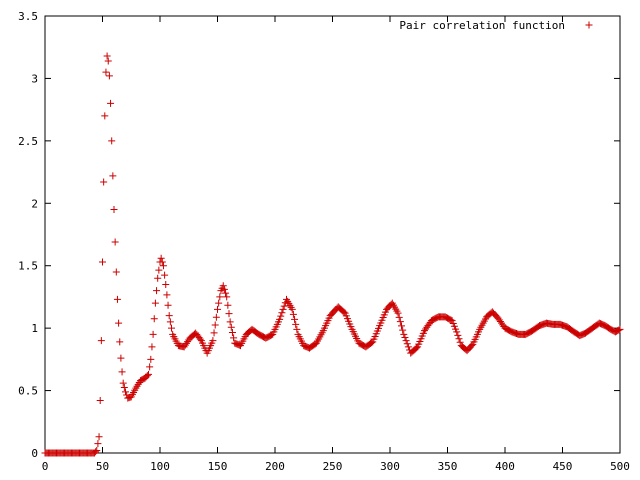  What do you see at coordinates (218, 466) in the screenshot?
I see `x-tick-label: 150` at bounding box center [218, 466].